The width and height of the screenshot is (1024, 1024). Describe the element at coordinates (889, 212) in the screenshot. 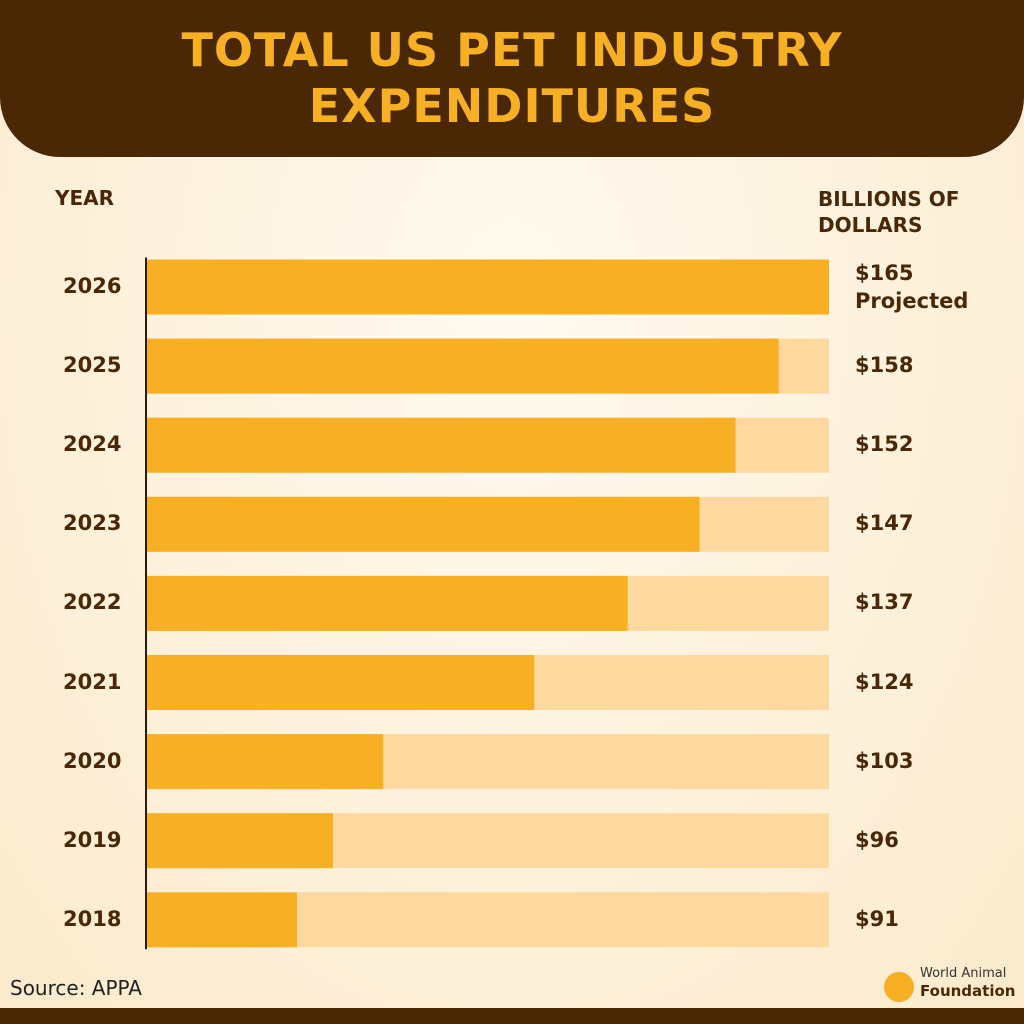

I see `value-axis-label: BILLIONS OF DOLLARS` at that location.